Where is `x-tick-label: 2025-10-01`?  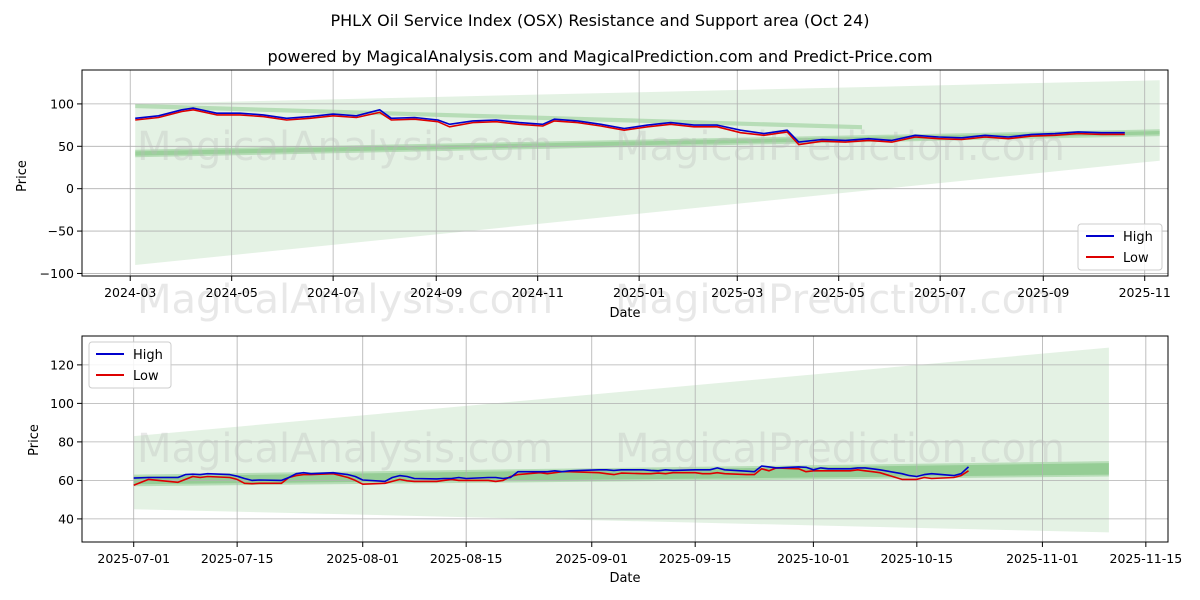 x-tick-label: 2025-10-01 is located at coordinates (813, 558).